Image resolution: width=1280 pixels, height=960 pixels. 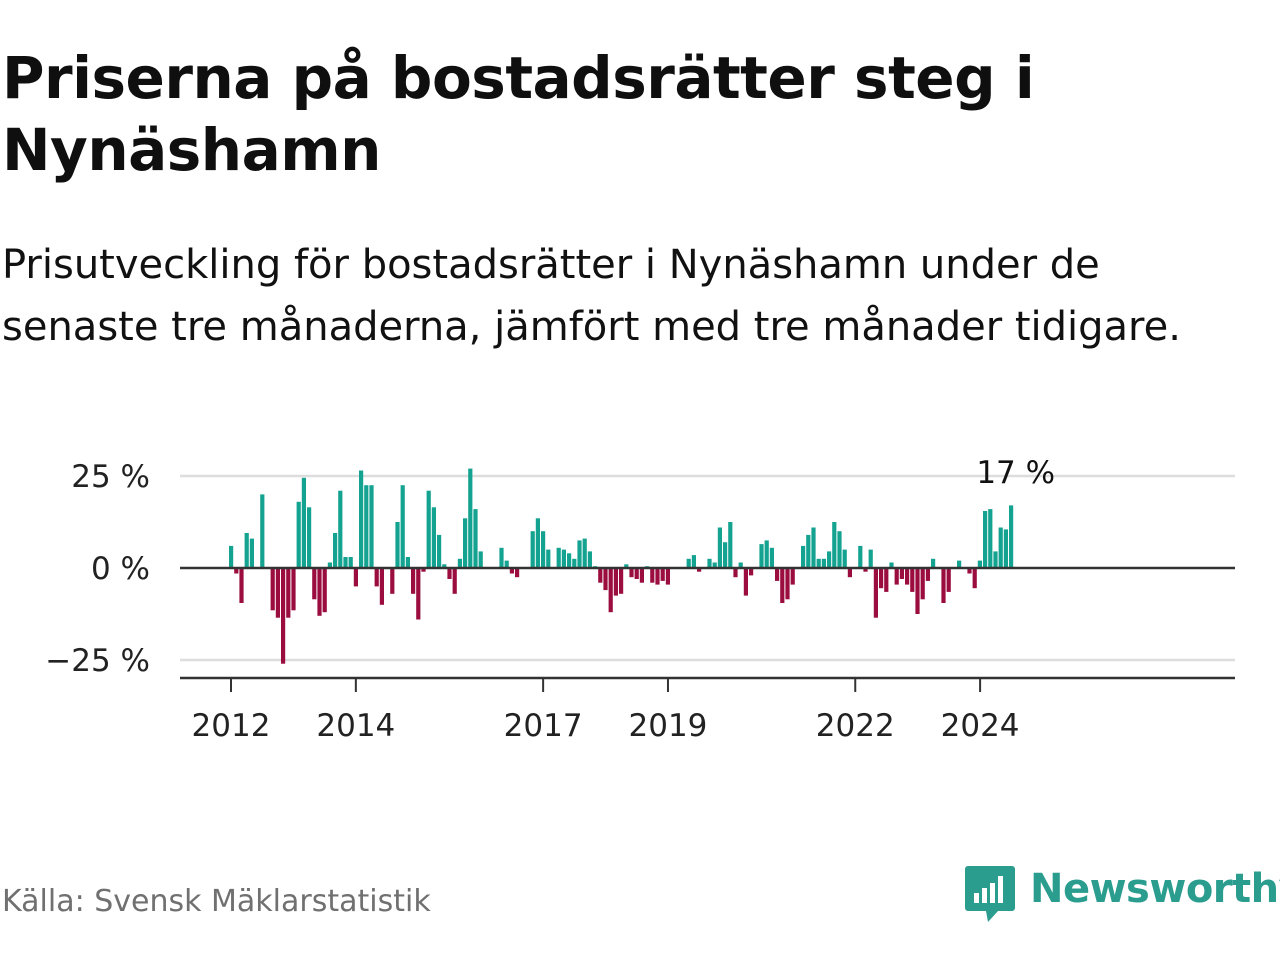 I want to click on x-tick-label: 2017, so click(x=543, y=726).